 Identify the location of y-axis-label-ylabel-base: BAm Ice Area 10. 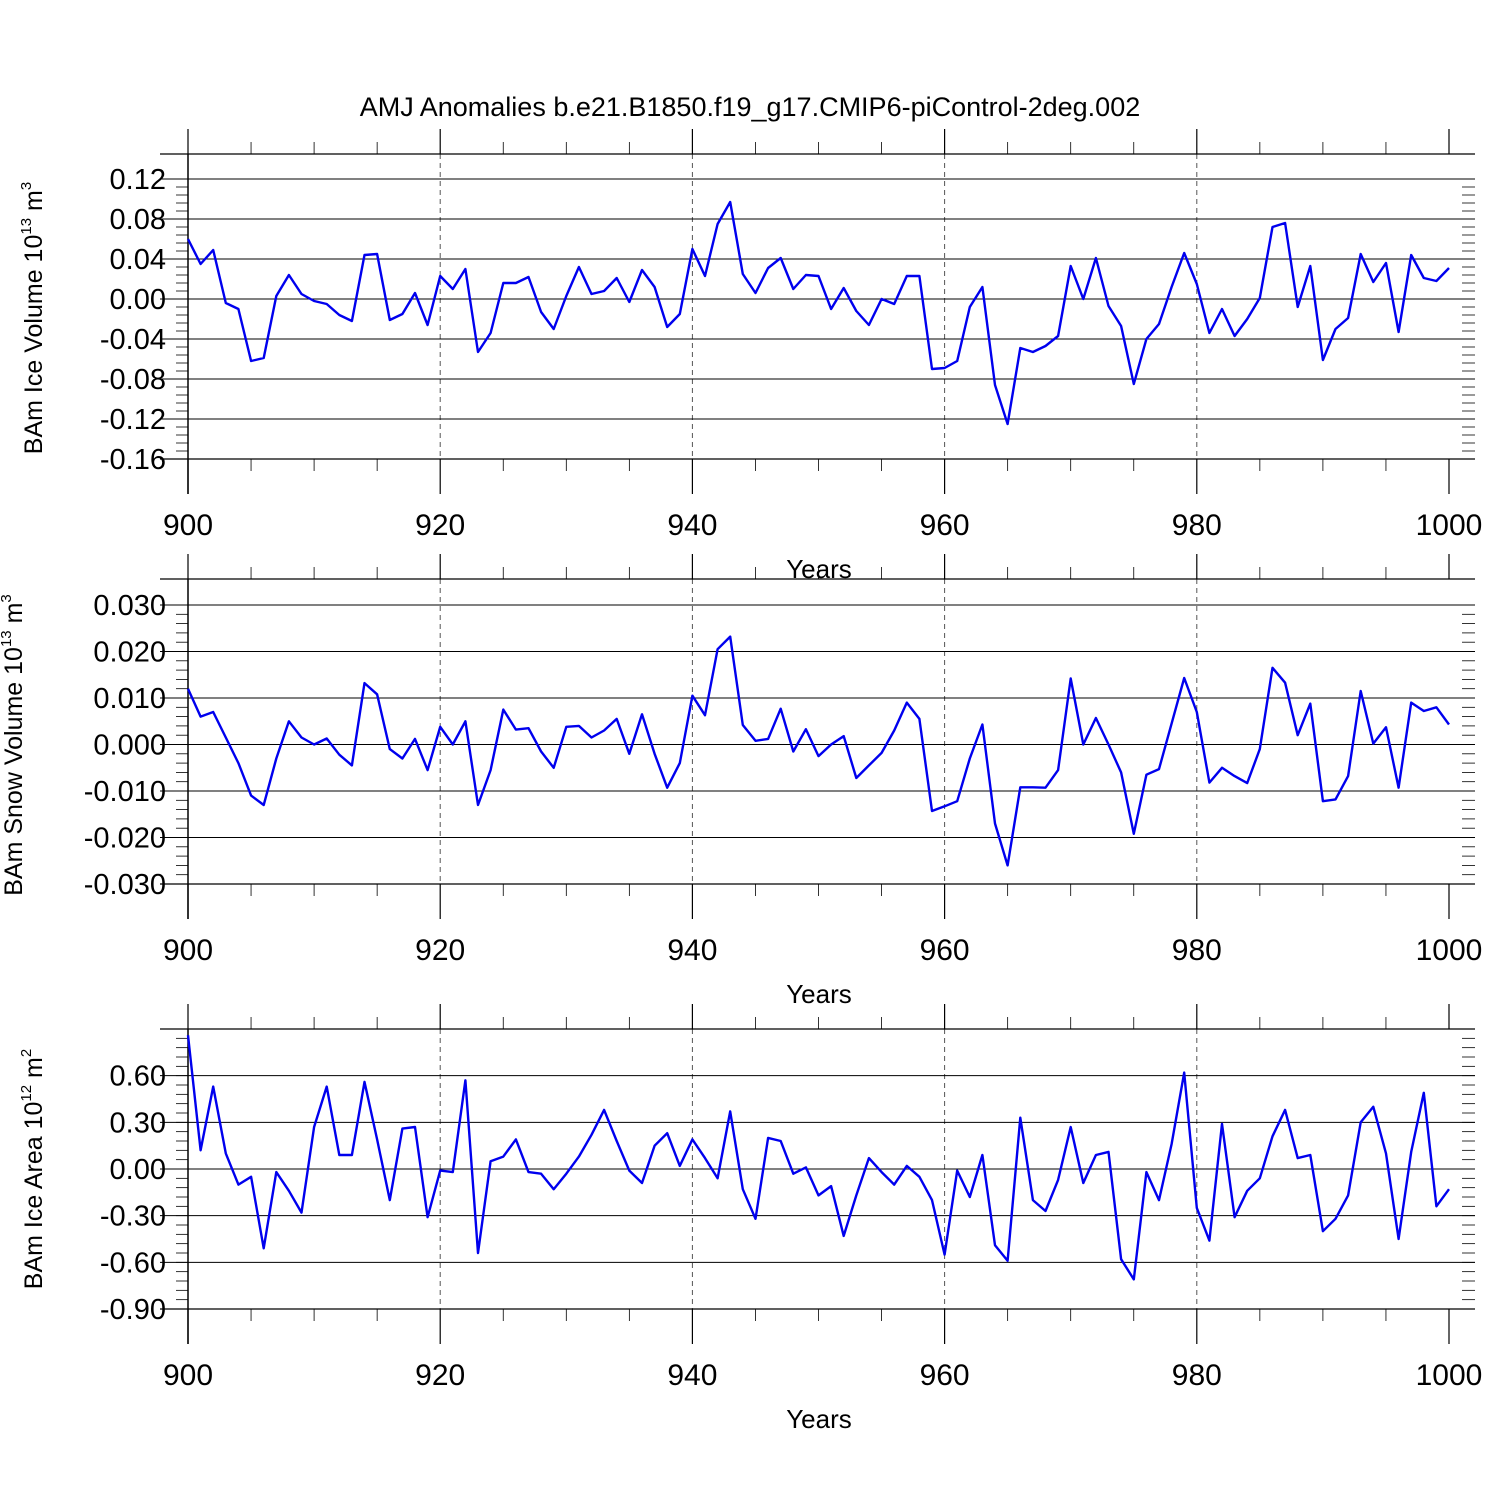
(34, 1196).